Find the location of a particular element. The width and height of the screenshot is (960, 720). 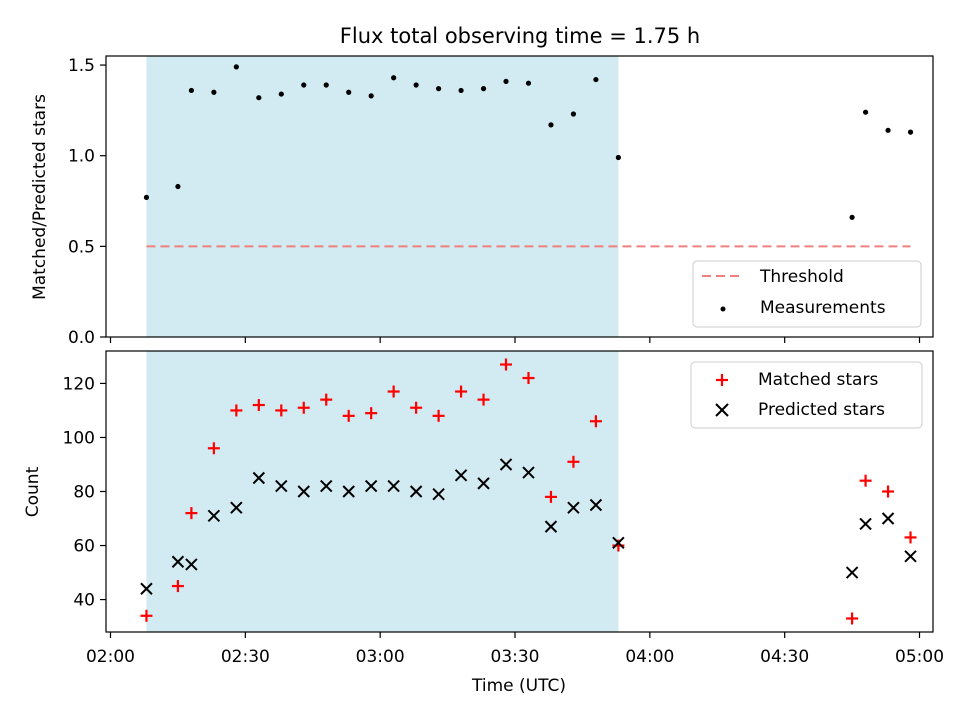

figure-title: Flux total observing time = 1.75 h is located at coordinates (520, 36).